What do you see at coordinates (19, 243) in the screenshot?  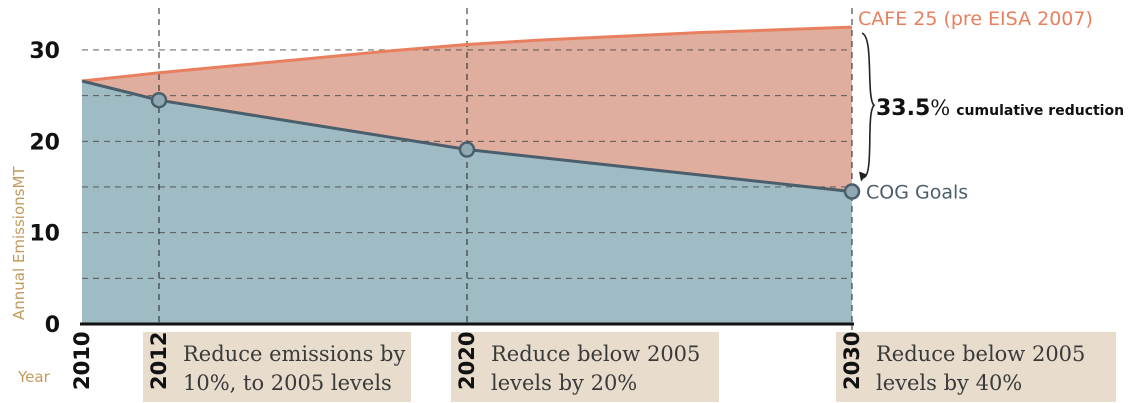 I see `y-axis-title: Annual EmissionsMT` at bounding box center [19, 243].